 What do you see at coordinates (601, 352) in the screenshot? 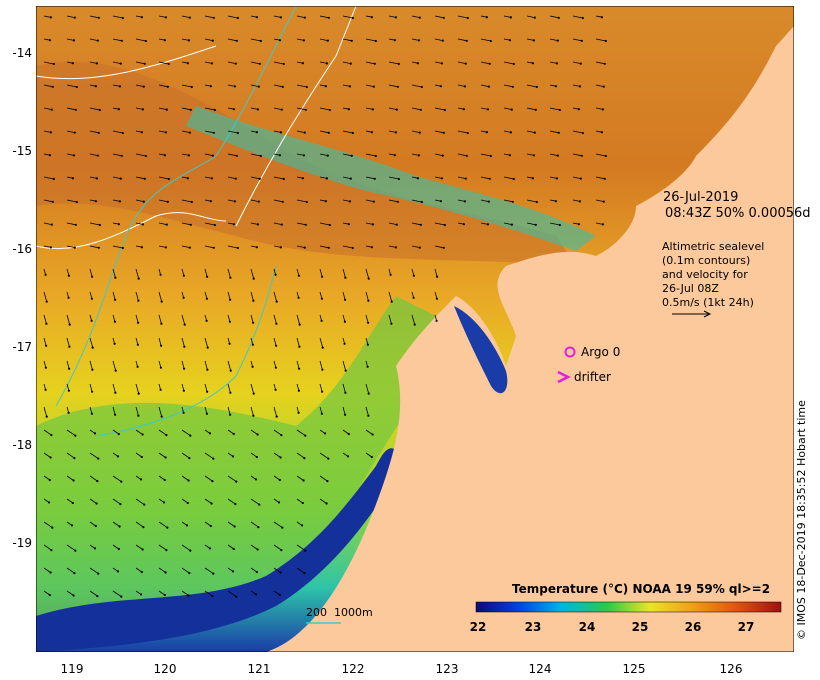
I see `argo-label: Argo 0` at bounding box center [601, 352].